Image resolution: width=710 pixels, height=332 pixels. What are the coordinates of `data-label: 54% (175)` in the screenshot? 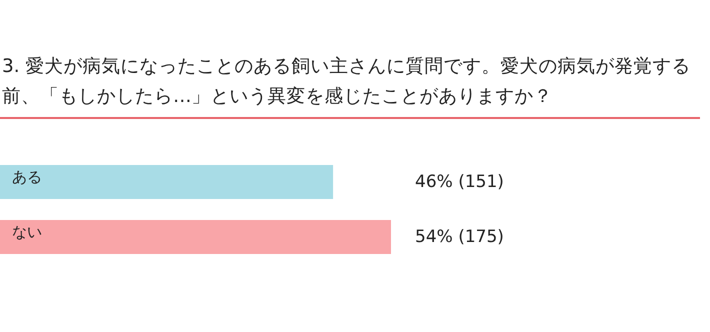 It's located at (459, 236).